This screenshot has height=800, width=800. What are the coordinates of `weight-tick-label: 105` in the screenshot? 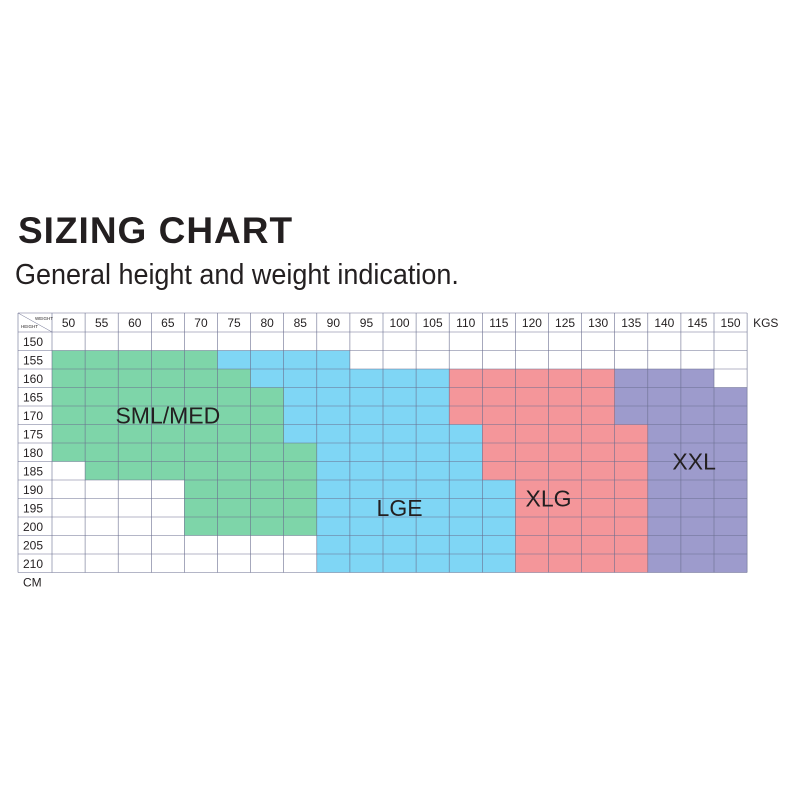 It's located at (433, 323).